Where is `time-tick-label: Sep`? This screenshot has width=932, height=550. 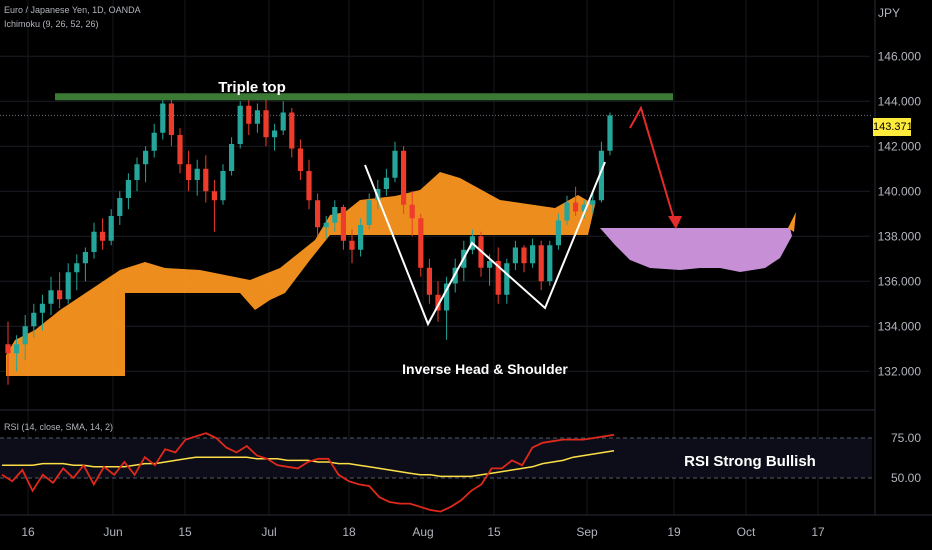 time-tick-label: Sep is located at coordinates (587, 532).